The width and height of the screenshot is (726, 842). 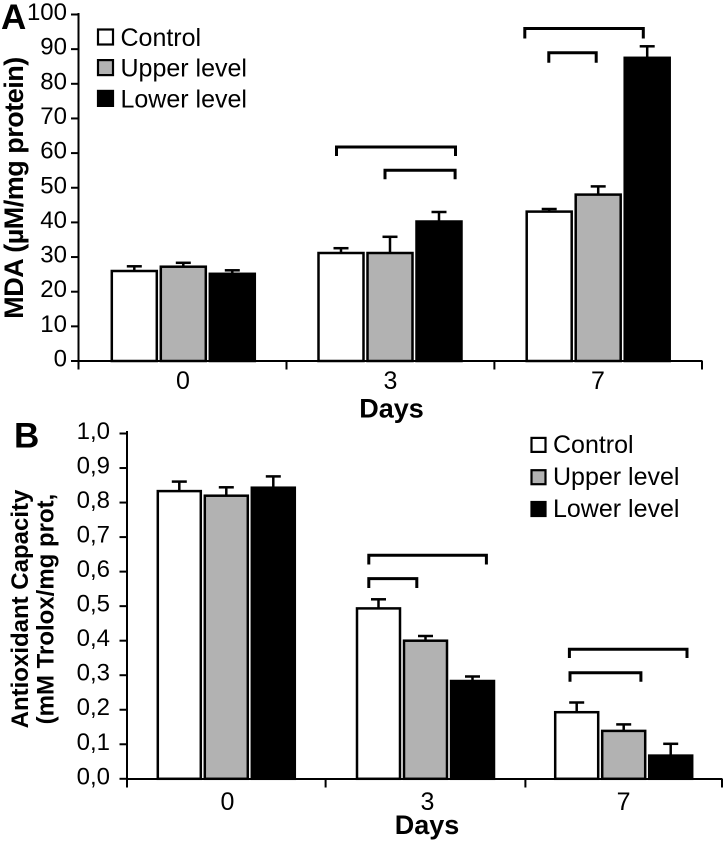 I want to click on svg-text: 1,0, so click(x=93, y=431).